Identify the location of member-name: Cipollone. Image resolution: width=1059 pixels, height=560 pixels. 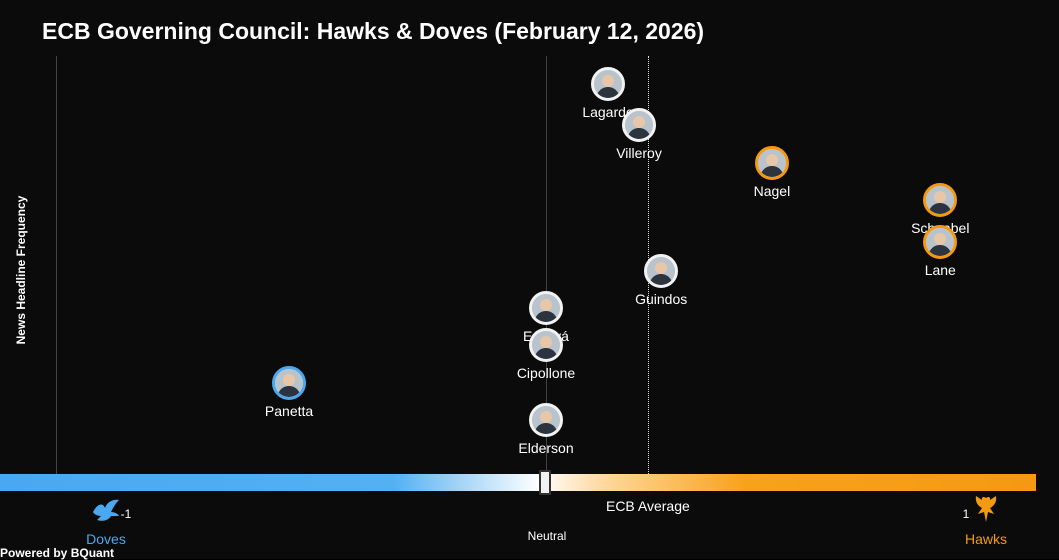
(546, 373).